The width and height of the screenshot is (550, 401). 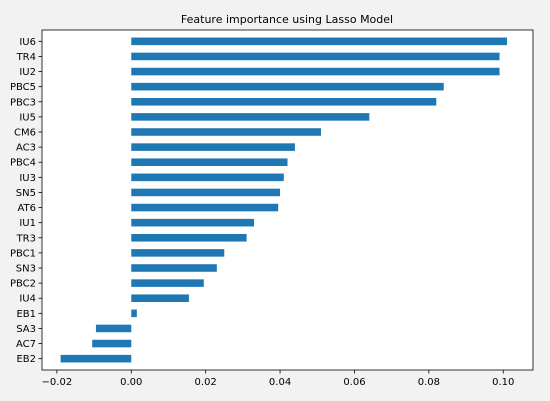 What do you see at coordinates (284, 102) in the screenshot?
I see `bar-pbc3` at bounding box center [284, 102].